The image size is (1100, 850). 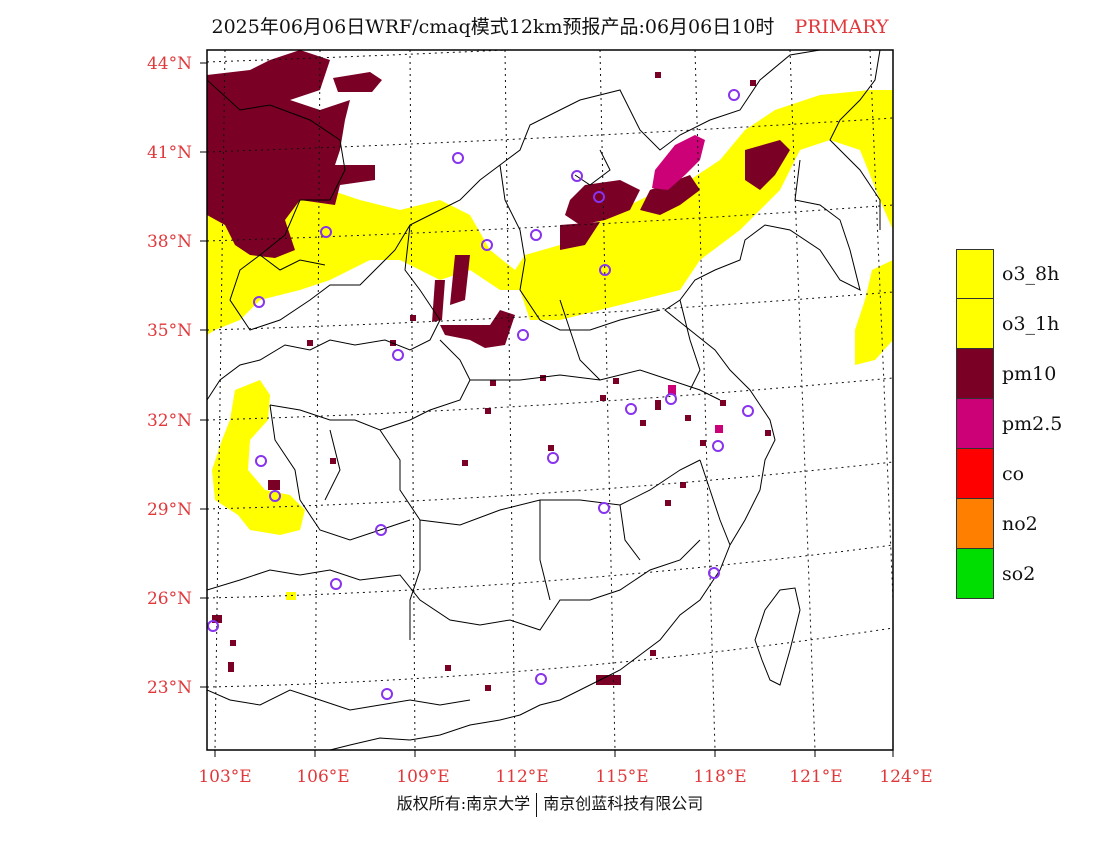 What do you see at coordinates (169, 599) in the screenshot?
I see `lat-label: 26°N` at bounding box center [169, 599].